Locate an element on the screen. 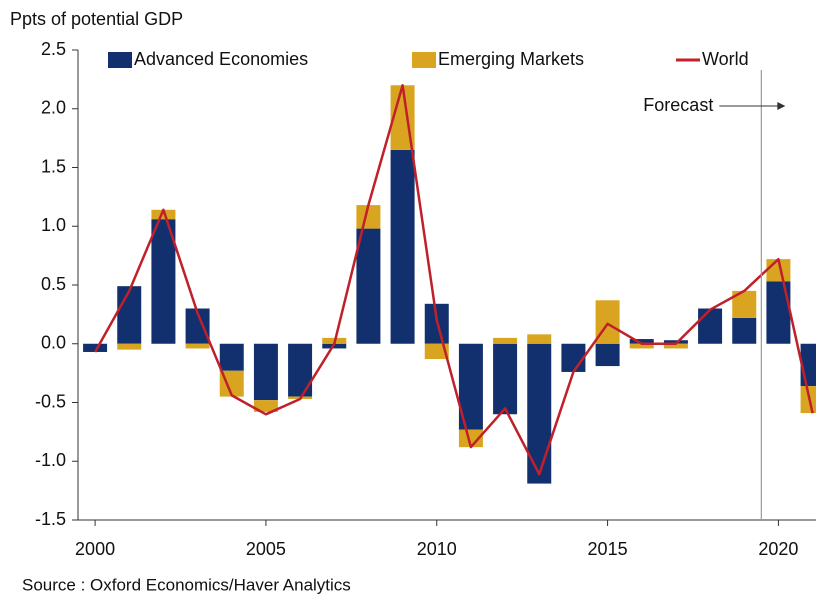 The height and width of the screenshot is (599, 816). forecast-arrowhead is located at coordinates (781, 106).